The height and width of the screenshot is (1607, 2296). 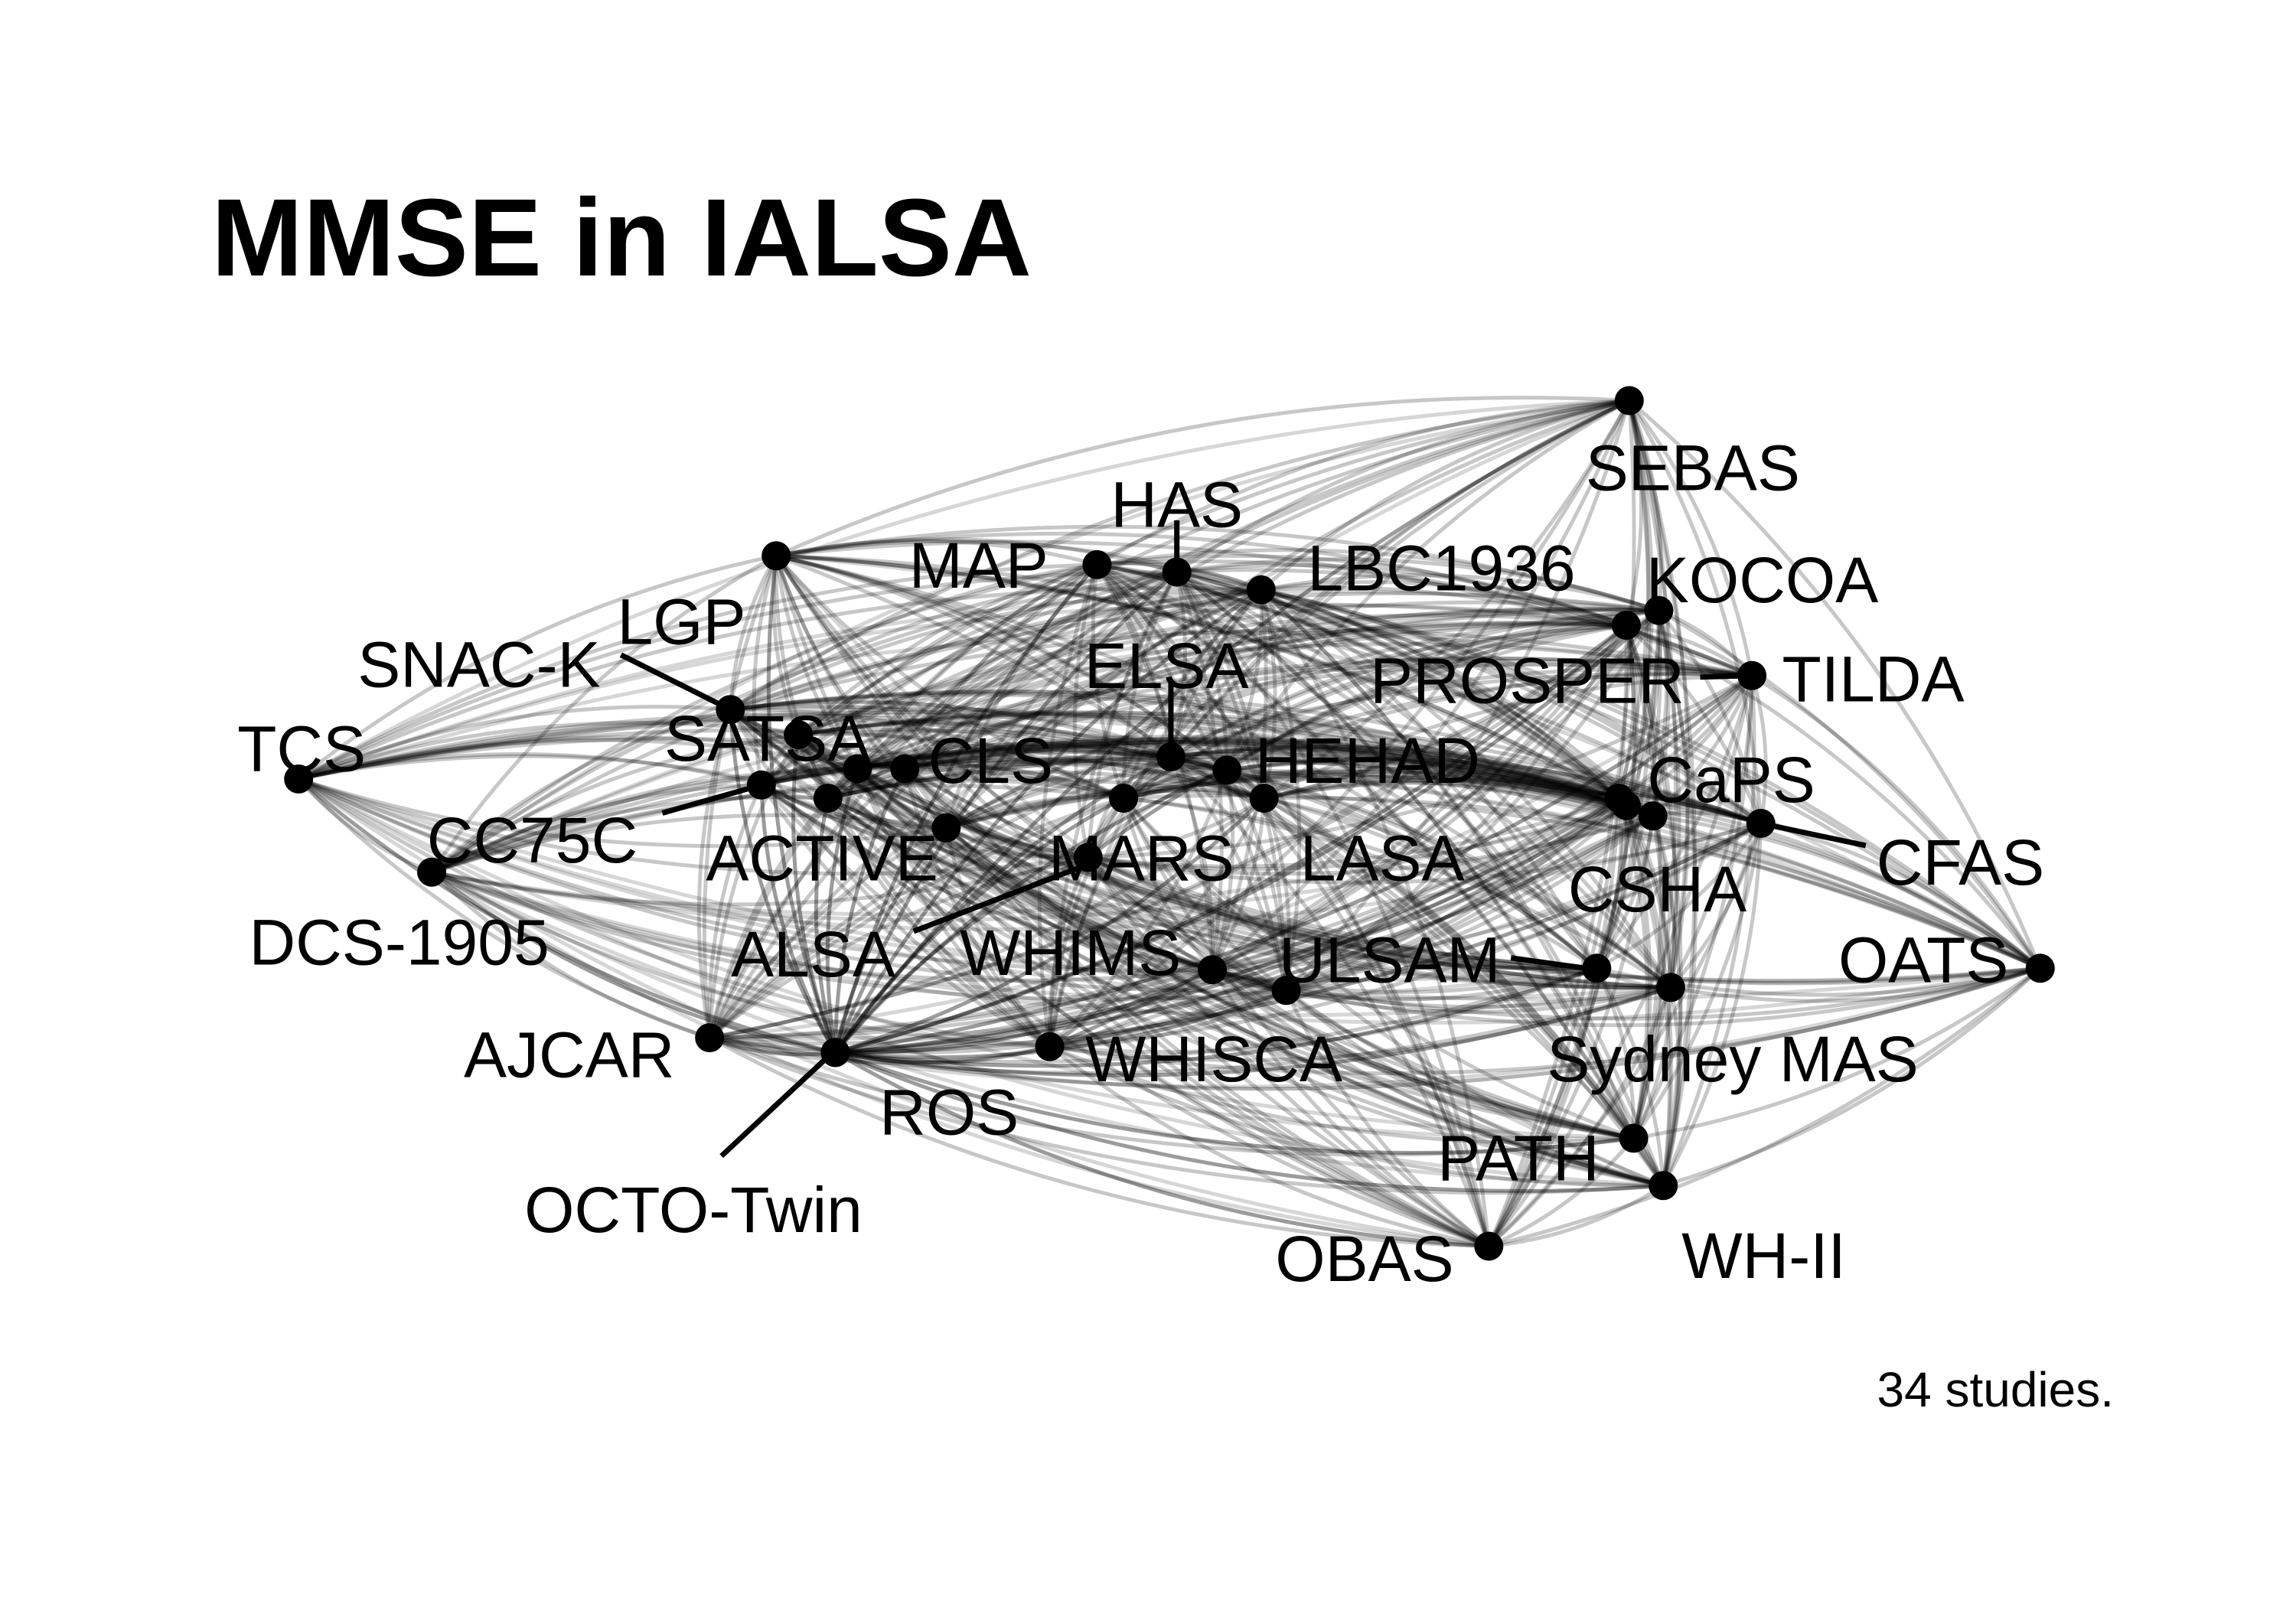 What do you see at coordinates (761, 785) in the screenshot?
I see `node-cc75c` at bounding box center [761, 785].